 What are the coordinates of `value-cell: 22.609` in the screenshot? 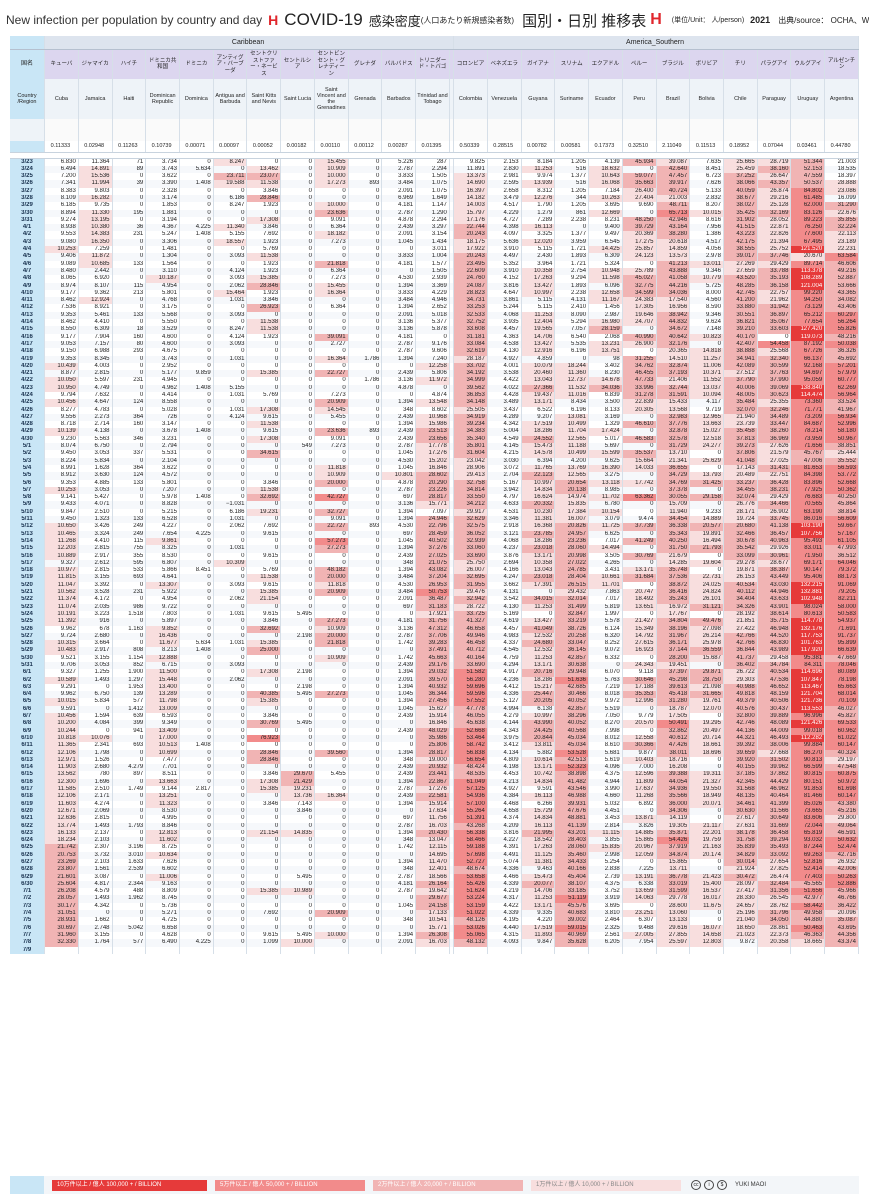 It's located at (470, 271).